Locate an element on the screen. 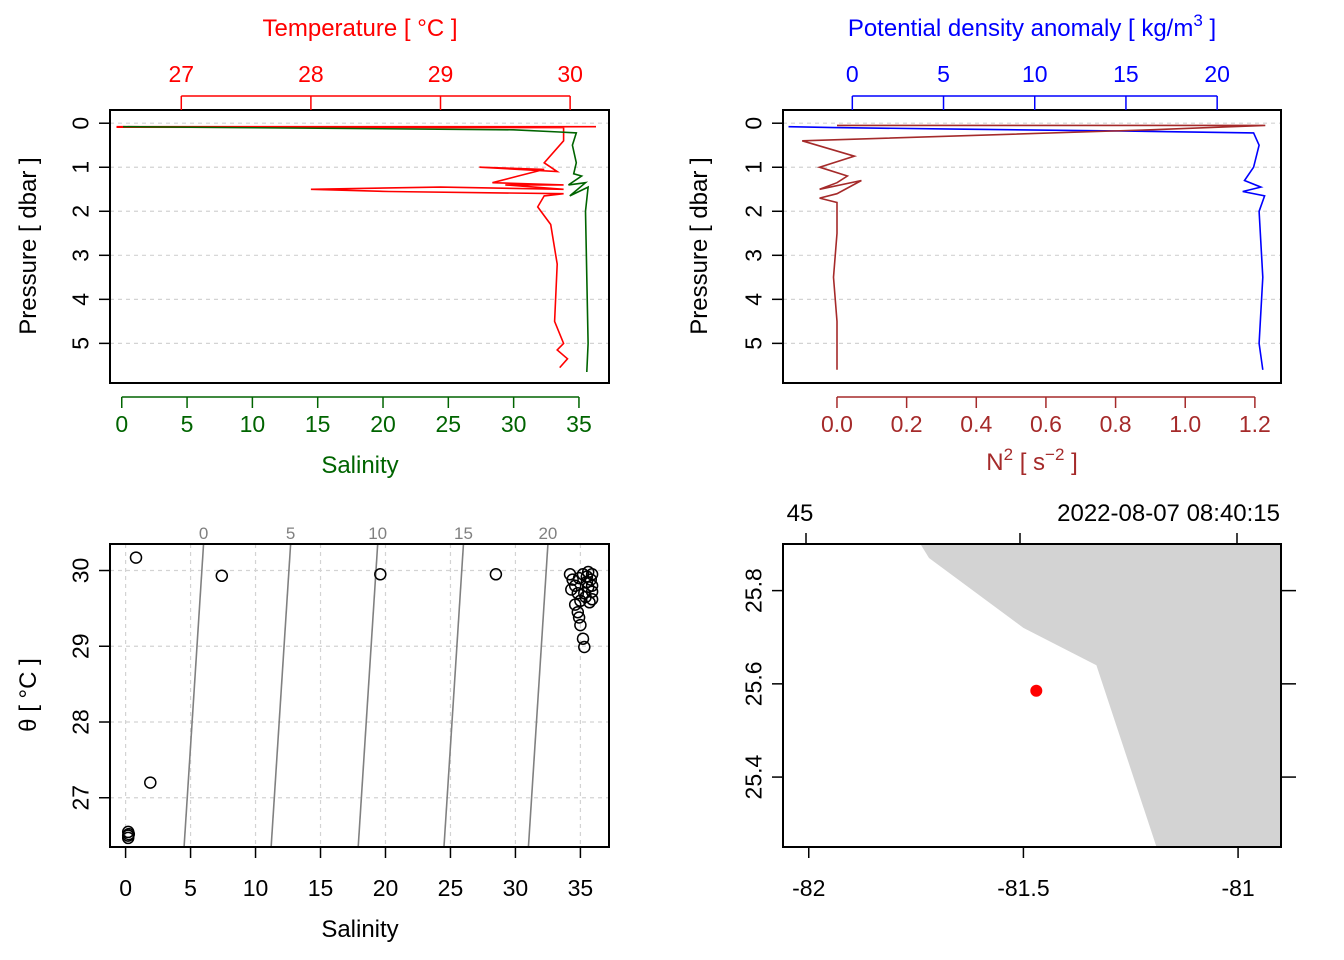 This screenshot has width=1344, height=960. y-tick-label: 4 is located at coordinates (81, 299).